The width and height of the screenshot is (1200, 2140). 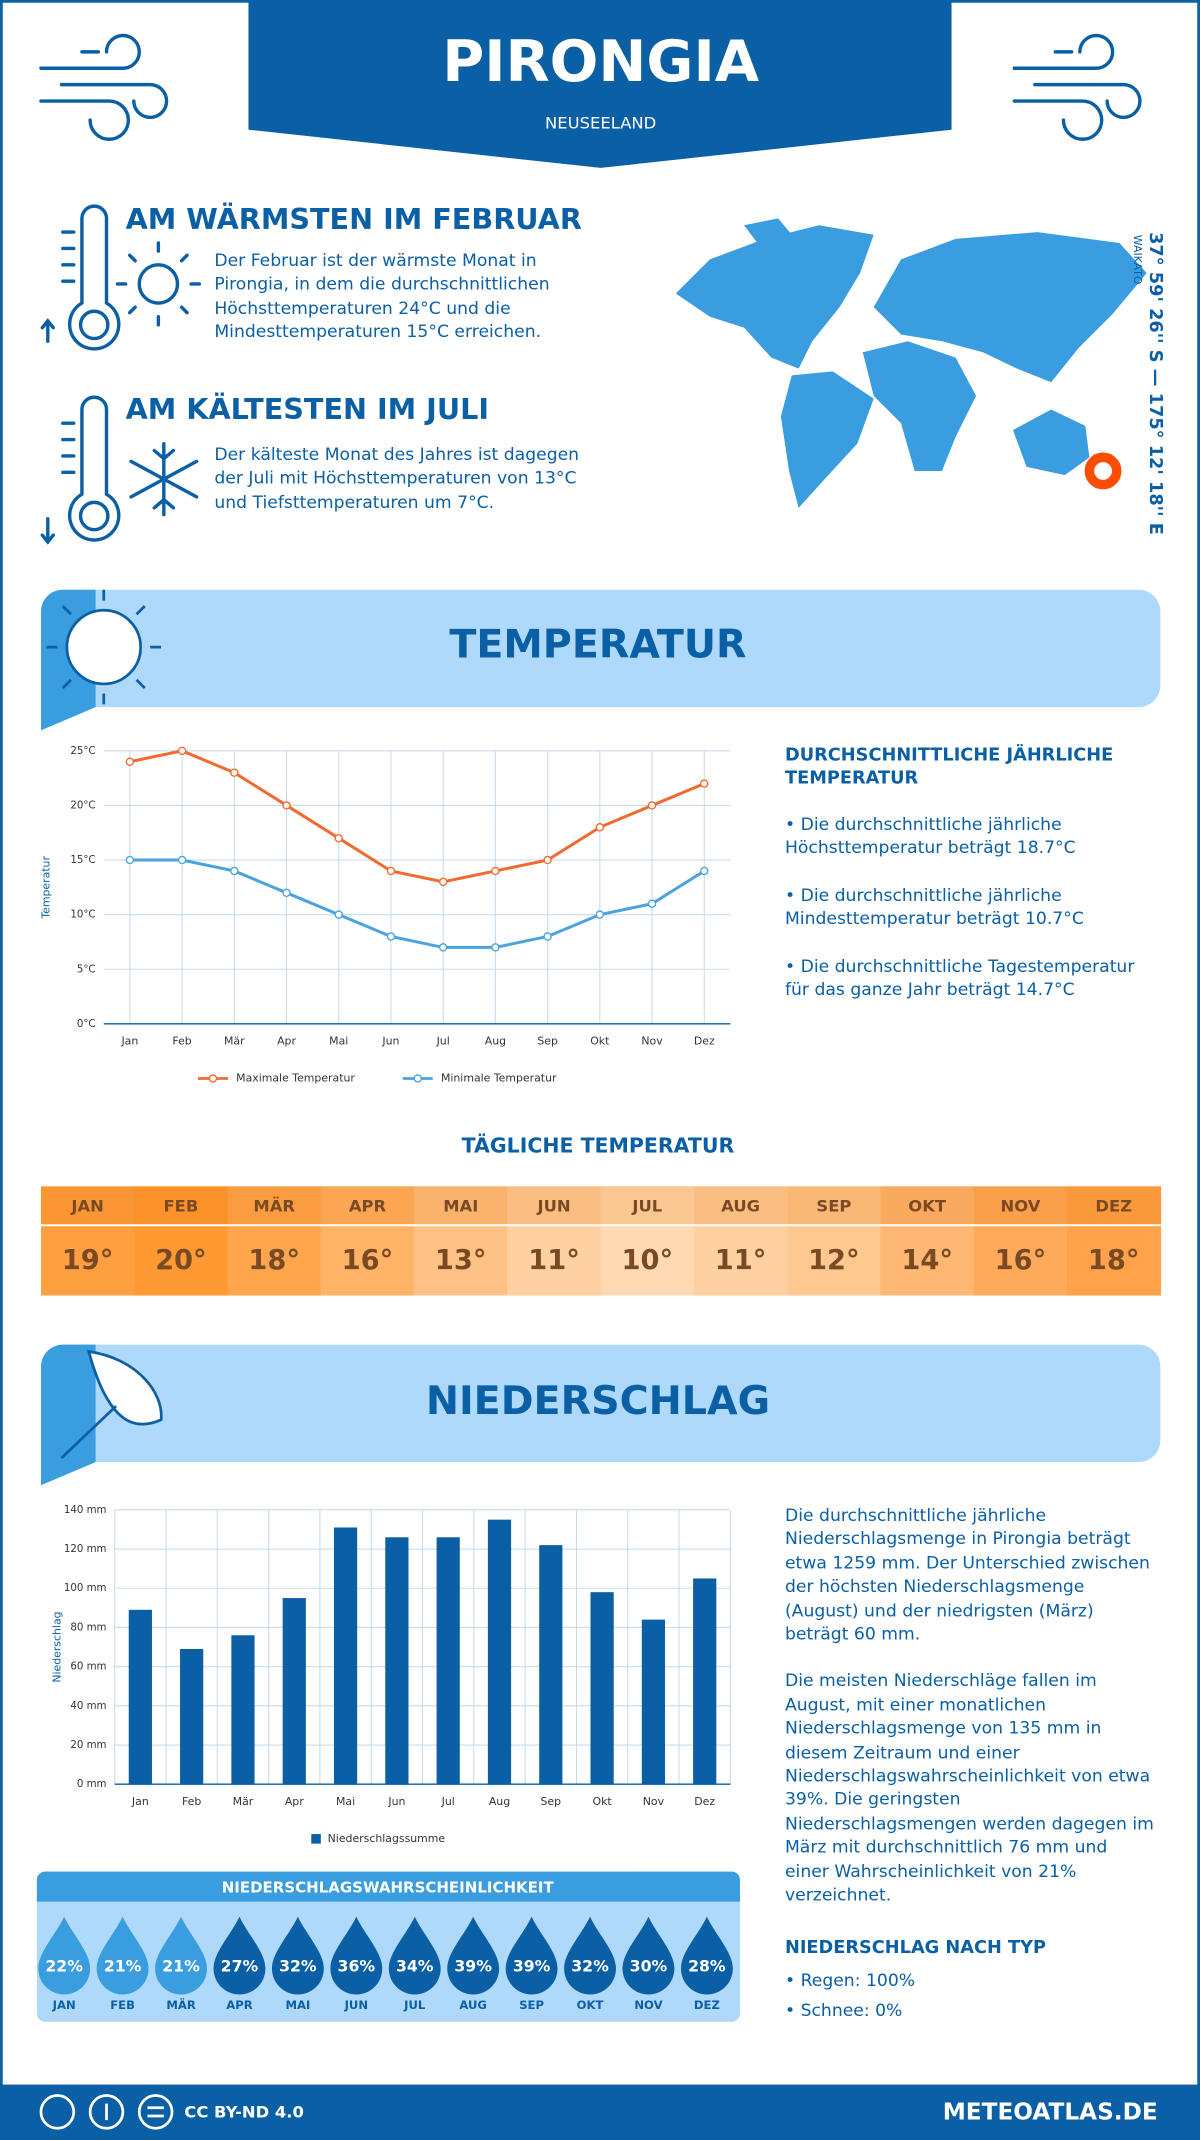 What do you see at coordinates (244, 2112) in the screenshot?
I see `license: CC BY-ND 4.0` at bounding box center [244, 2112].